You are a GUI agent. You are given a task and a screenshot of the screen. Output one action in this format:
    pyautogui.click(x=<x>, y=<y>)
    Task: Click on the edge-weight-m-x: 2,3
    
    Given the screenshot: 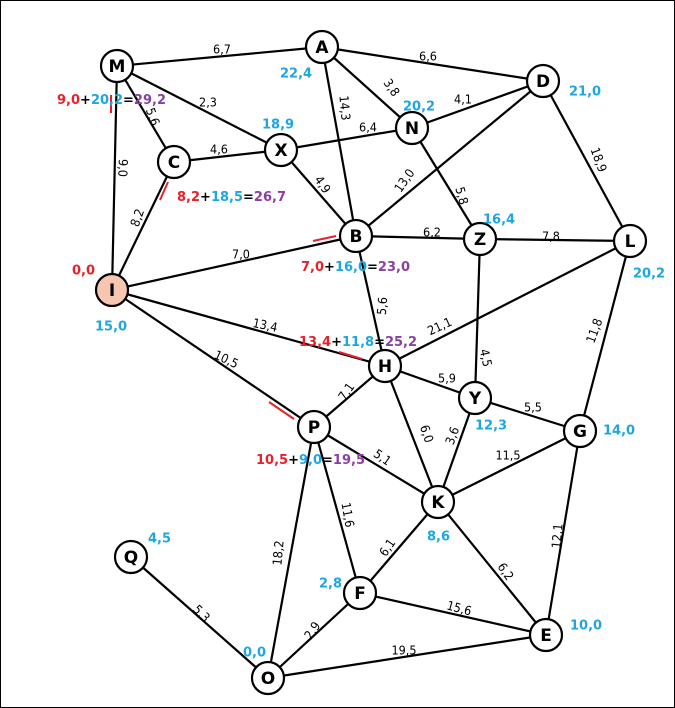 What is the action you would take?
    pyautogui.click(x=208, y=102)
    